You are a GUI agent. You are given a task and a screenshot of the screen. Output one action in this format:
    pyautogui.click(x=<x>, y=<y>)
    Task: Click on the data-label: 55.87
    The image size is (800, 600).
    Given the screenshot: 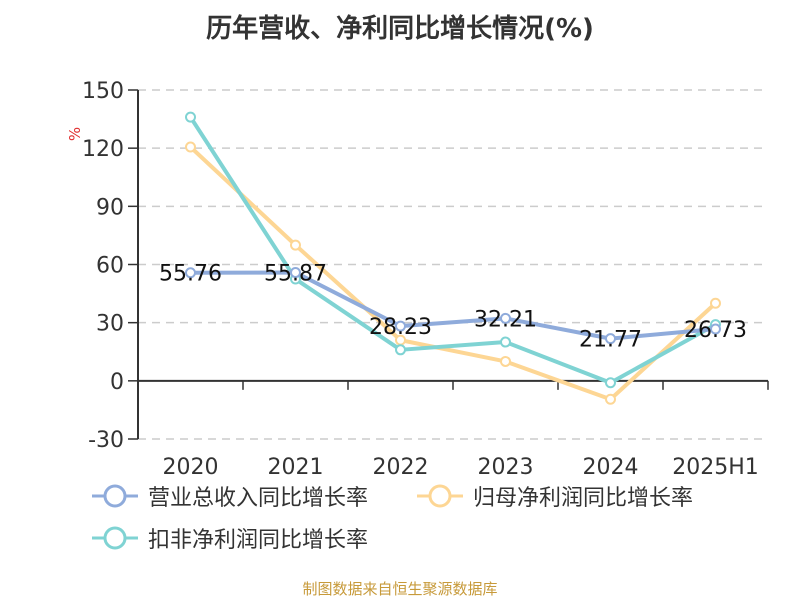 What is the action you would take?
    pyautogui.click(x=295, y=274)
    